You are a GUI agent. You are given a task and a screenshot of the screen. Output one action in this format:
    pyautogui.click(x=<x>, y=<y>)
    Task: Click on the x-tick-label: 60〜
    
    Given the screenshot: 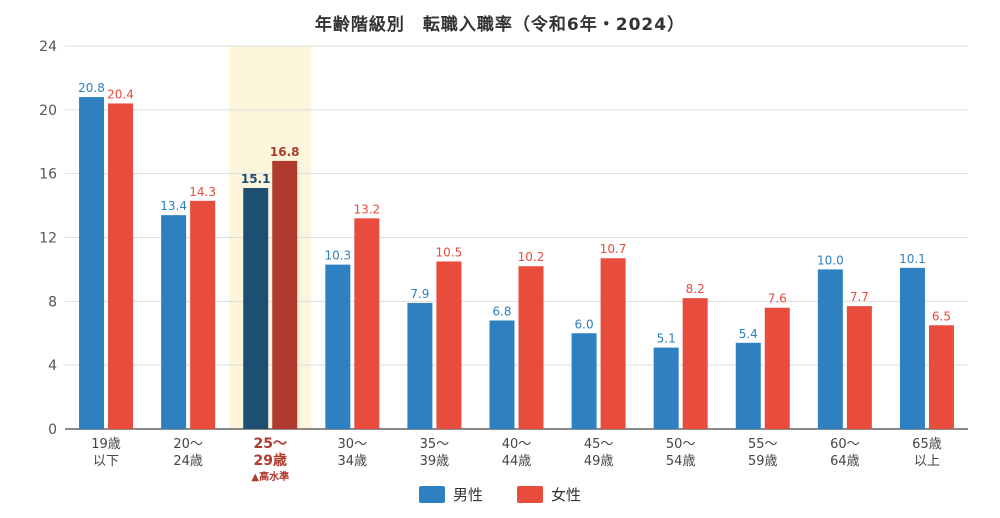 What is the action you would take?
    pyautogui.click(x=845, y=444)
    